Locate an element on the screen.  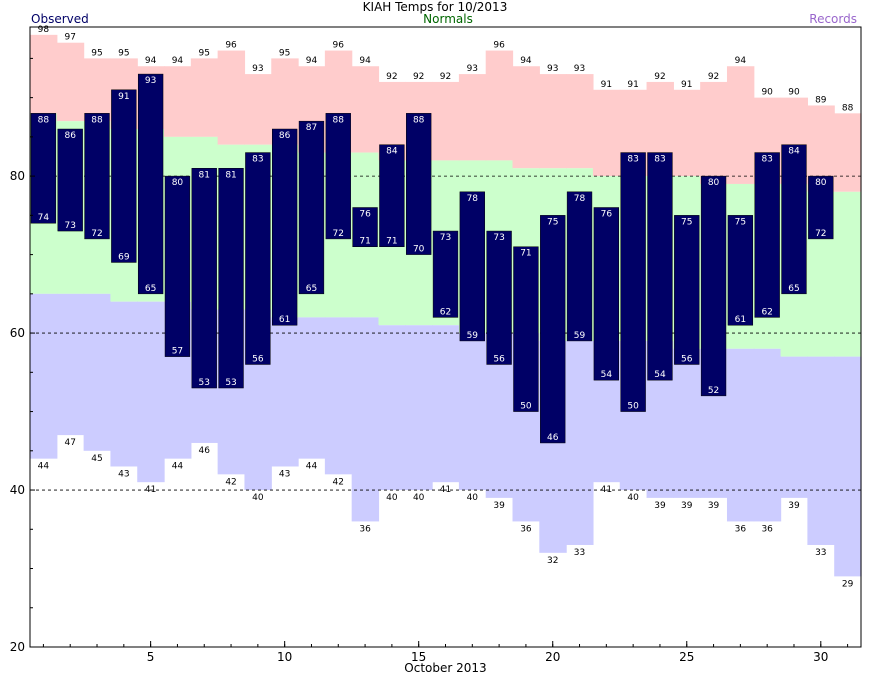
legend-records: Records is located at coordinates (833, 19).